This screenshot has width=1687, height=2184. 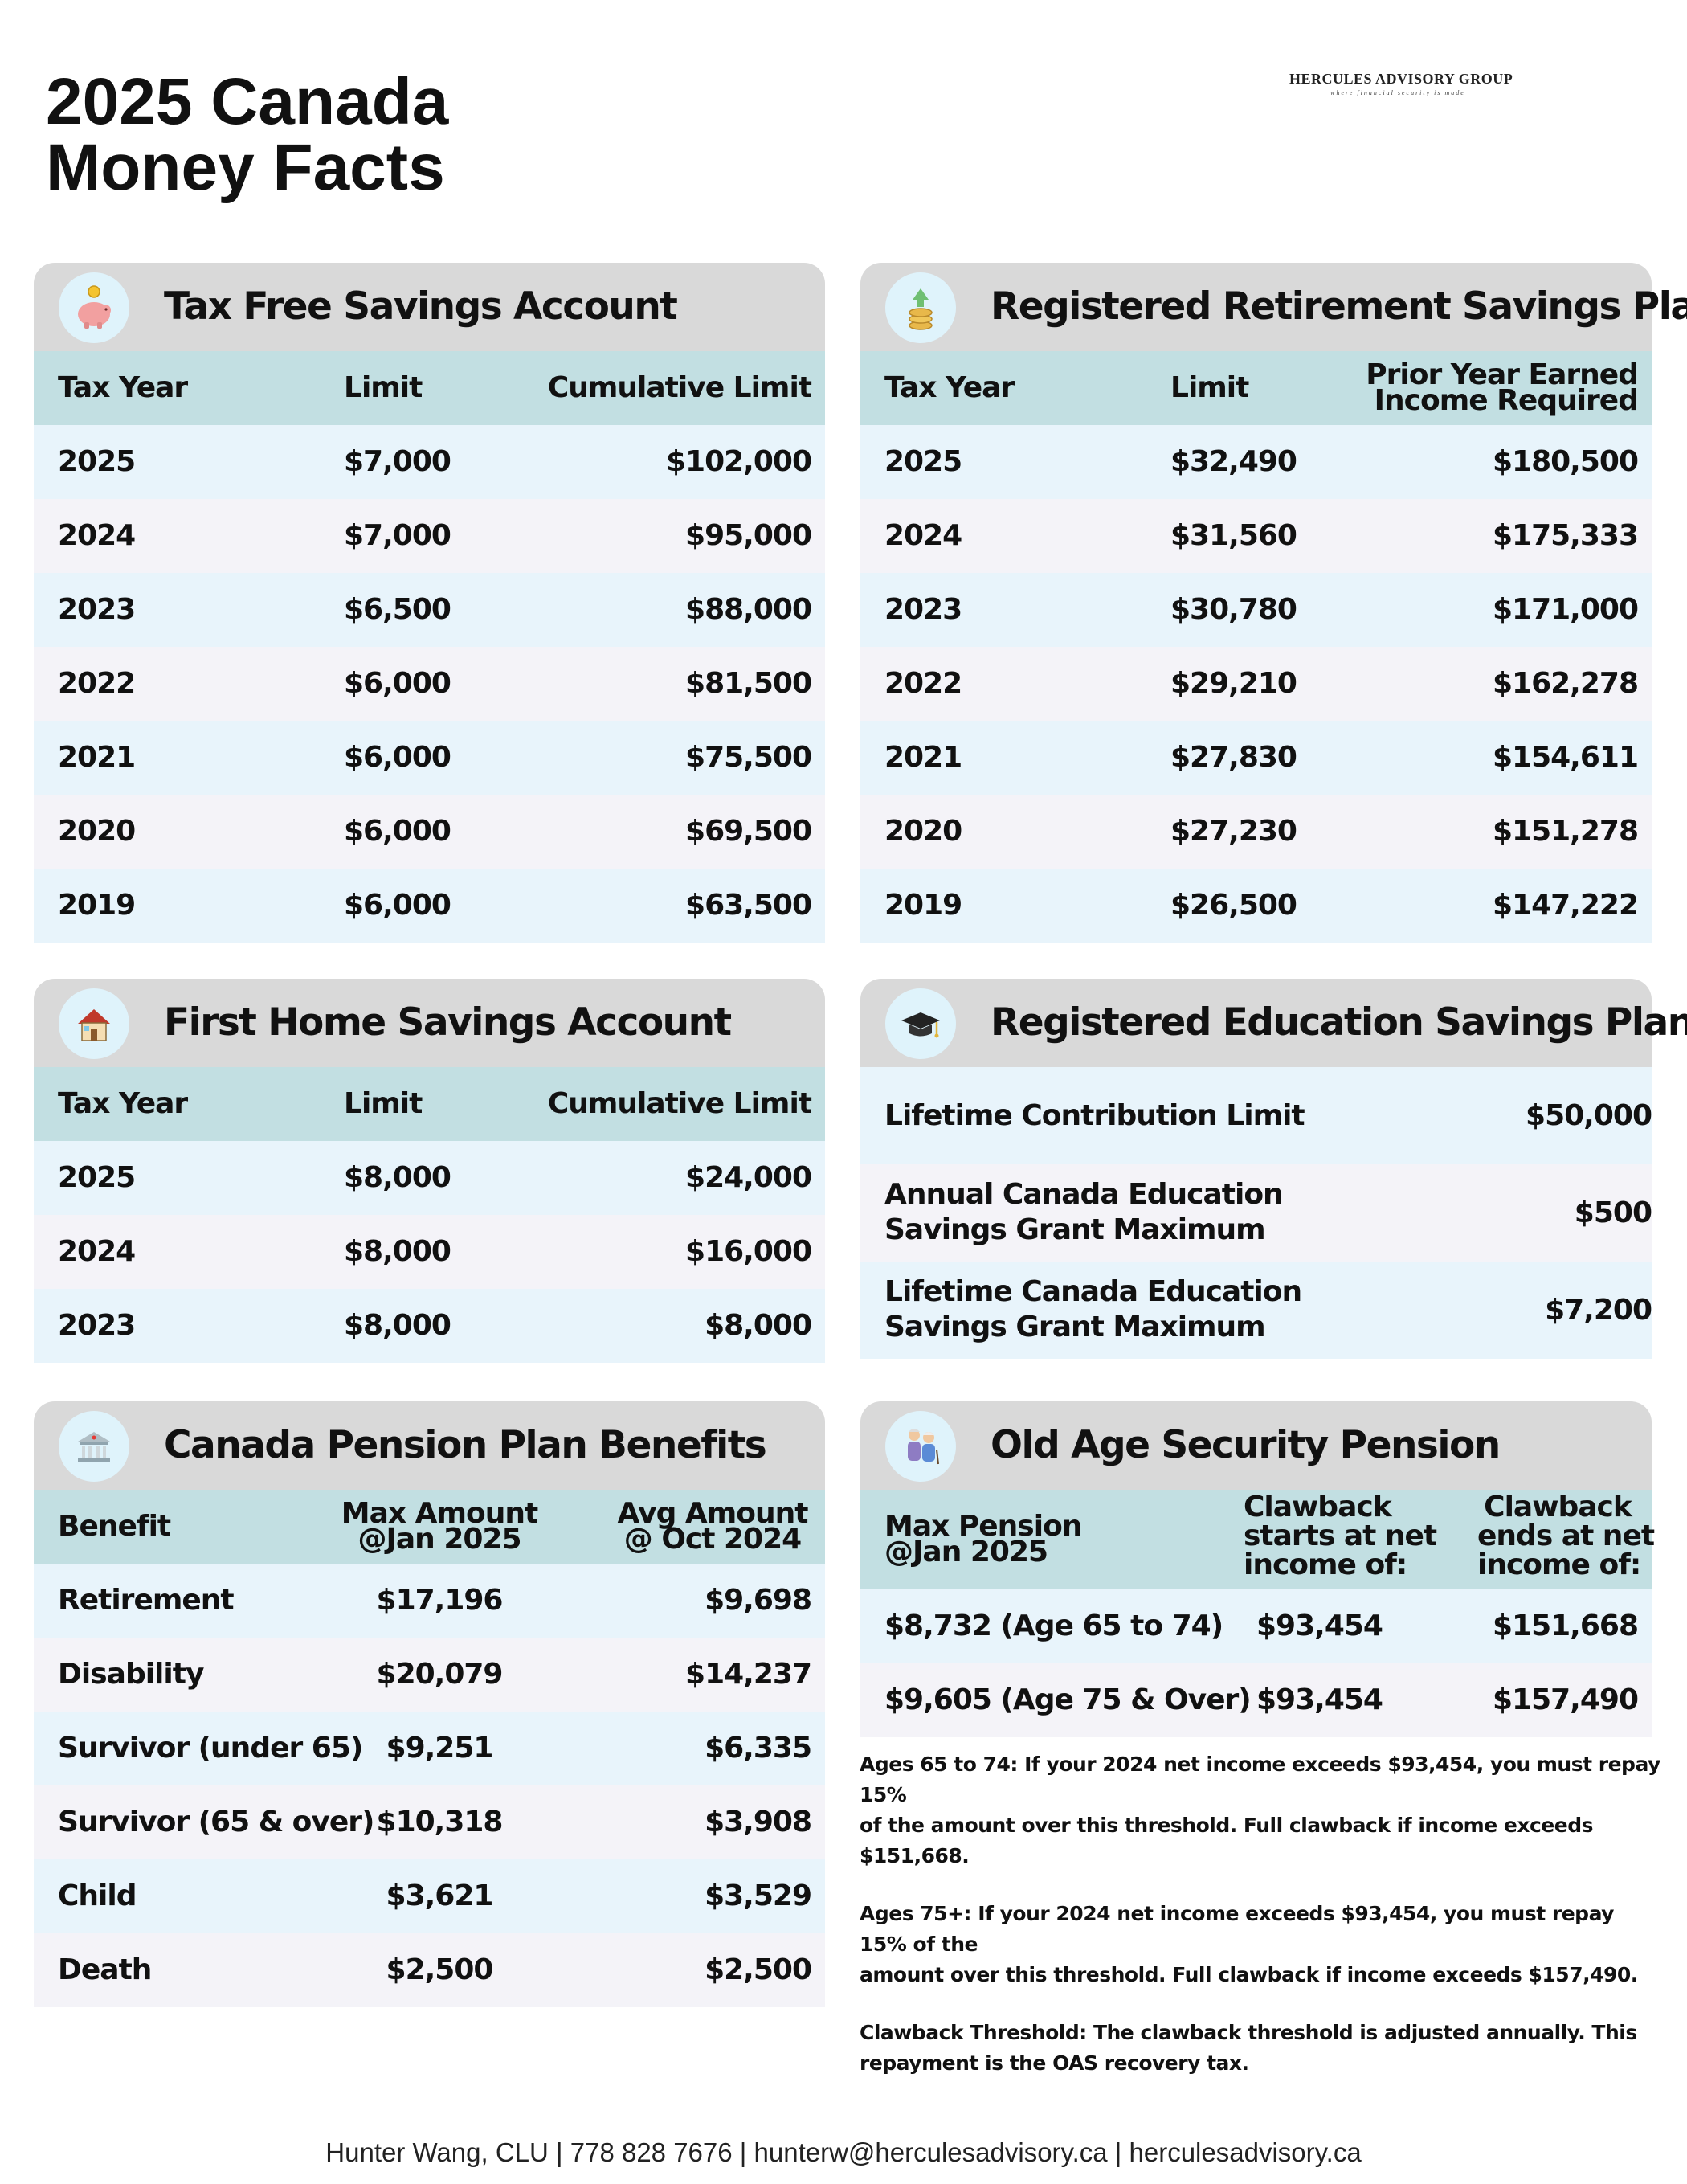 What do you see at coordinates (397, 609) in the screenshot?
I see `limit-cell: $6,500` at bounding box center [397, 609].